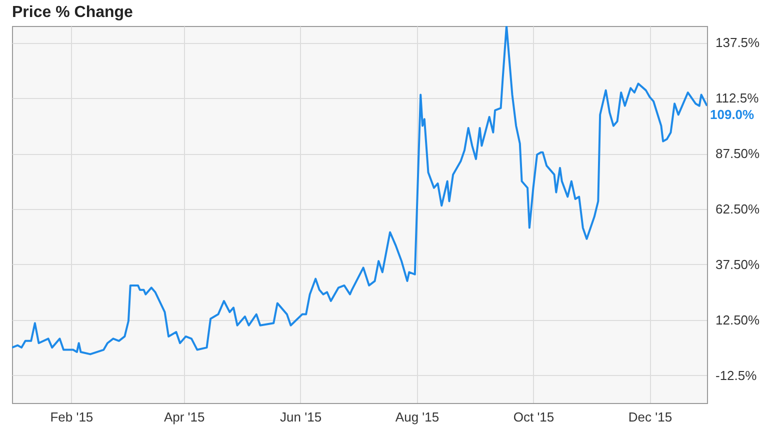 Image resolution: width=764 pixels, height=432 pixels. I want to click on y-tick-label: 87.50%, so click(738, 154).